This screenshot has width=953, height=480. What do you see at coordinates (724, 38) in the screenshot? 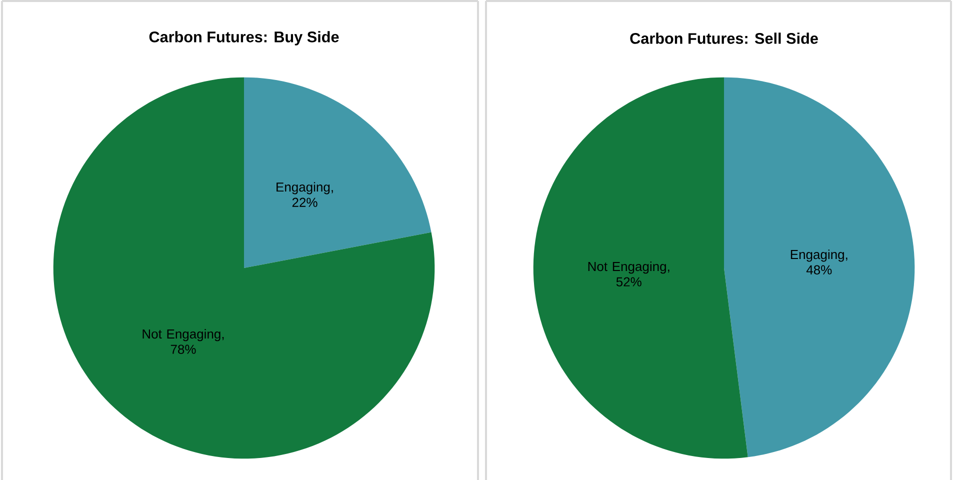
I see `chart-title: Carbon Futures: Sell Side` at bounding box center [724, 38].